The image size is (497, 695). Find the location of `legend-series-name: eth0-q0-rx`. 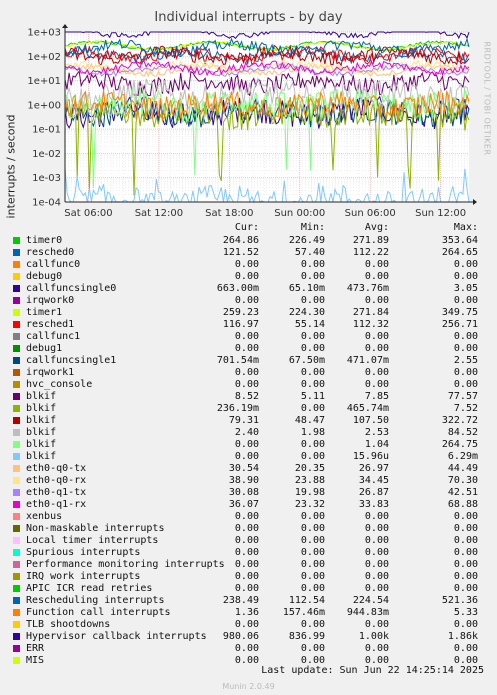

legend-series-name: eth0-q0-rx is located at coordinates (56, 480).